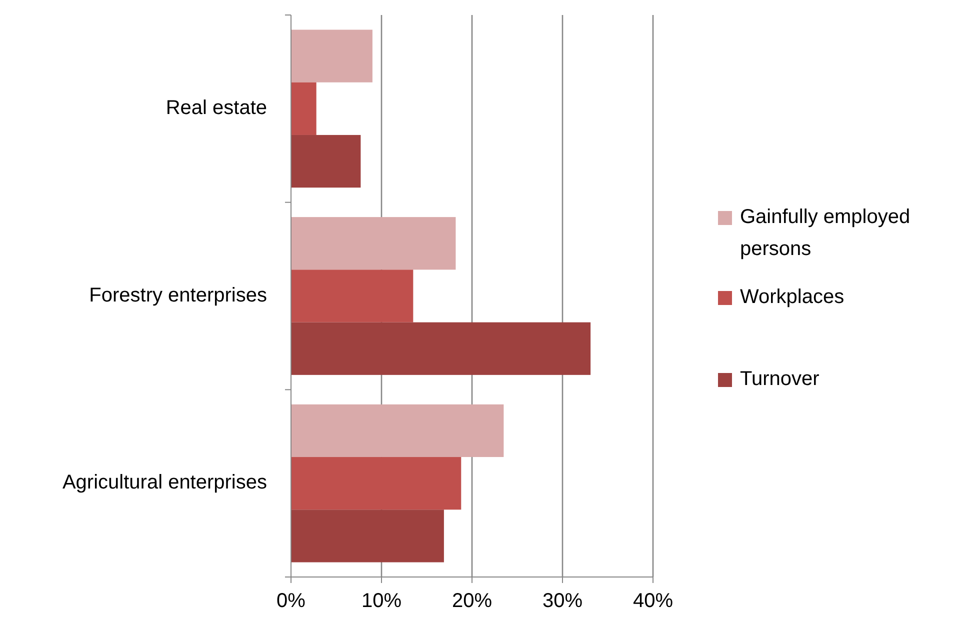 The width and height of the screenshot is (955, 622). I want to click on x-tick-label: 0%, so click(291, 601).